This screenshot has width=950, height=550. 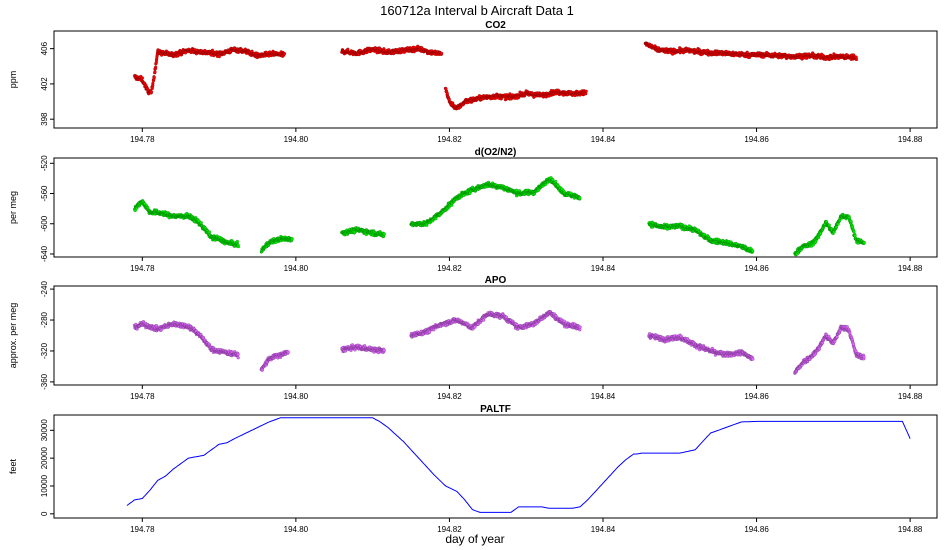 I want to click on o2n2-y-tick-label: -640, so click(x=44, y=253).